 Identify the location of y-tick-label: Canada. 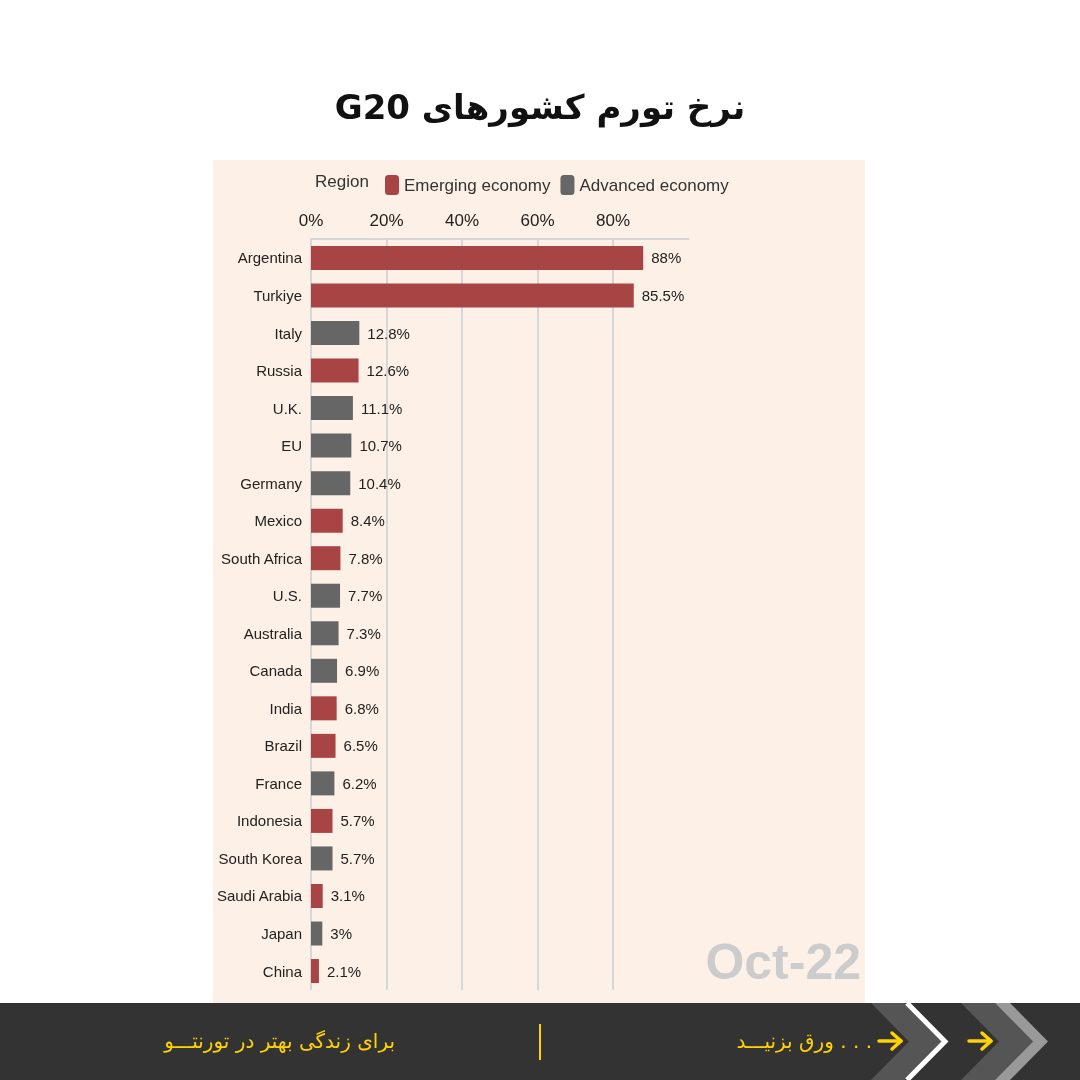
(276, 671).